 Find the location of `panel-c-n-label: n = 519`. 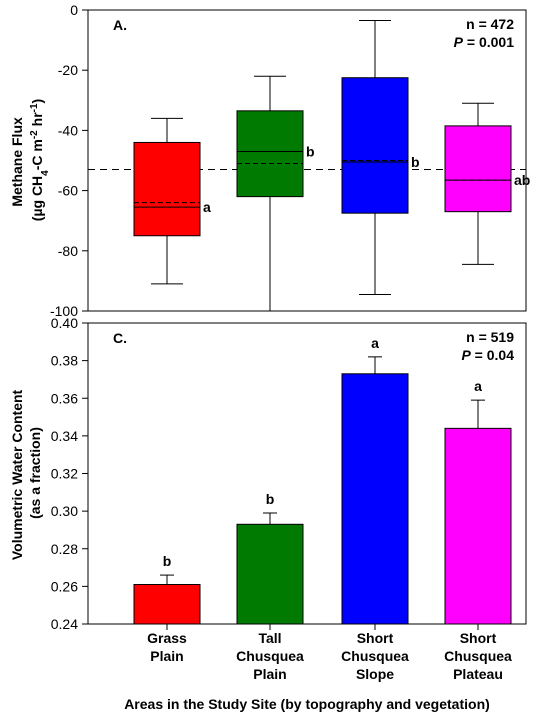

panel-c-n-label: n = 519 is located at coordinates (490, 337).